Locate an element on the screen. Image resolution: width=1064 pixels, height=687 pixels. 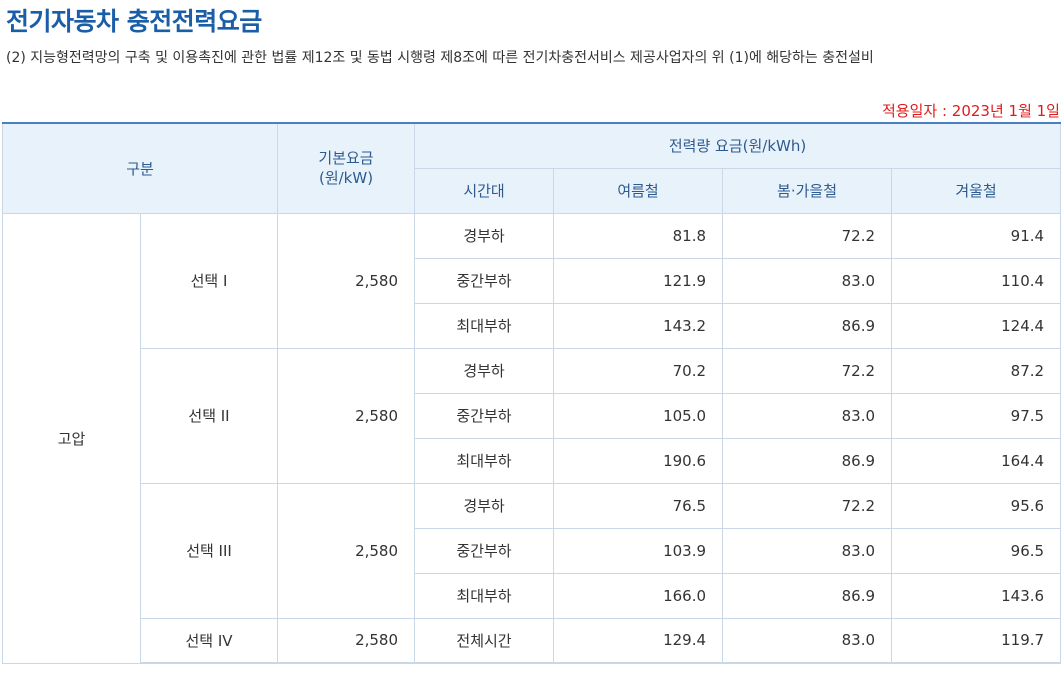
effective-date: 적용일자 : 2023년 1월 1일 is located at coordinates (971, 111).